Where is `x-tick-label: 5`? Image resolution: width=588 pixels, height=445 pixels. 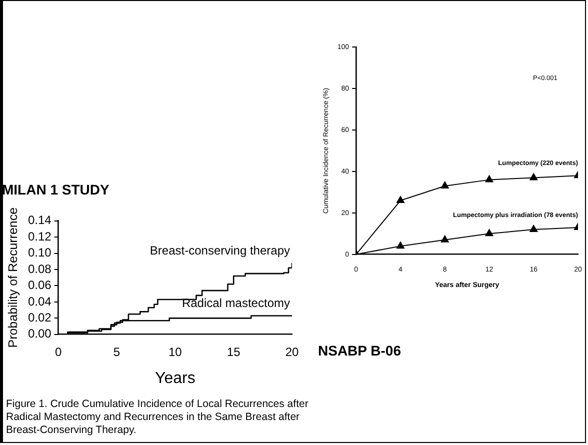 x-tick-label: 5 is located at coordinates (116, 351).